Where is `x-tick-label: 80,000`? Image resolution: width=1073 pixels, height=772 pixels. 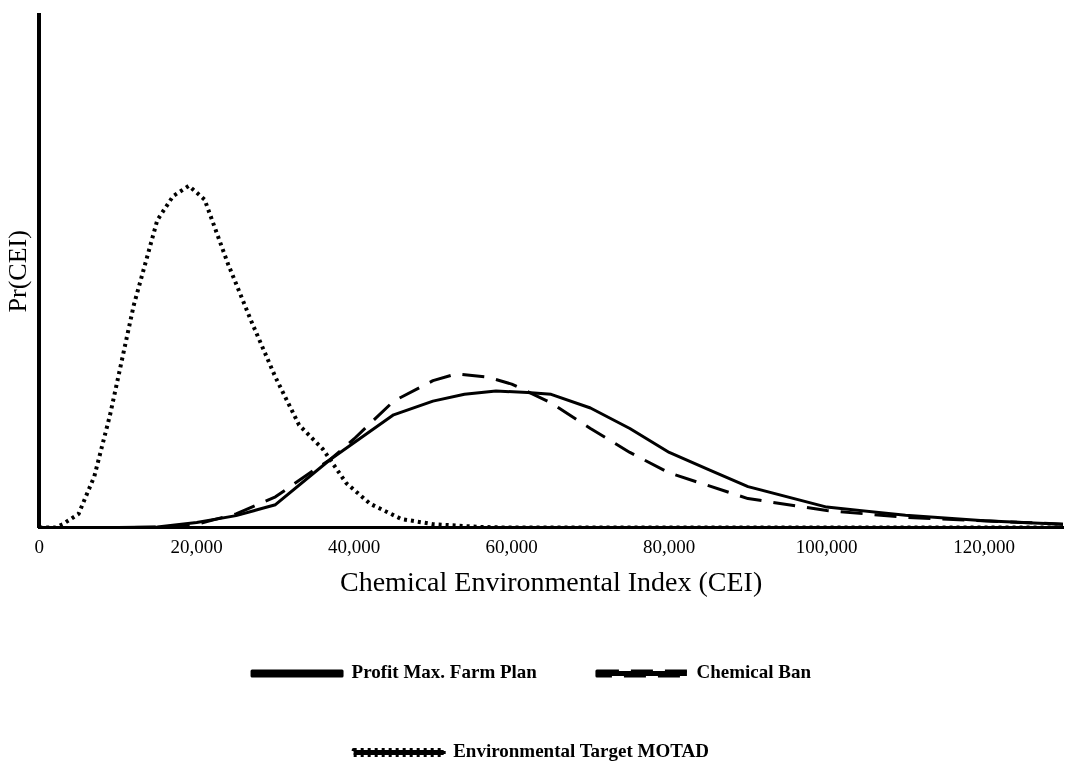 x-tick-label: 80,000 is located at coordinates (669, 546).